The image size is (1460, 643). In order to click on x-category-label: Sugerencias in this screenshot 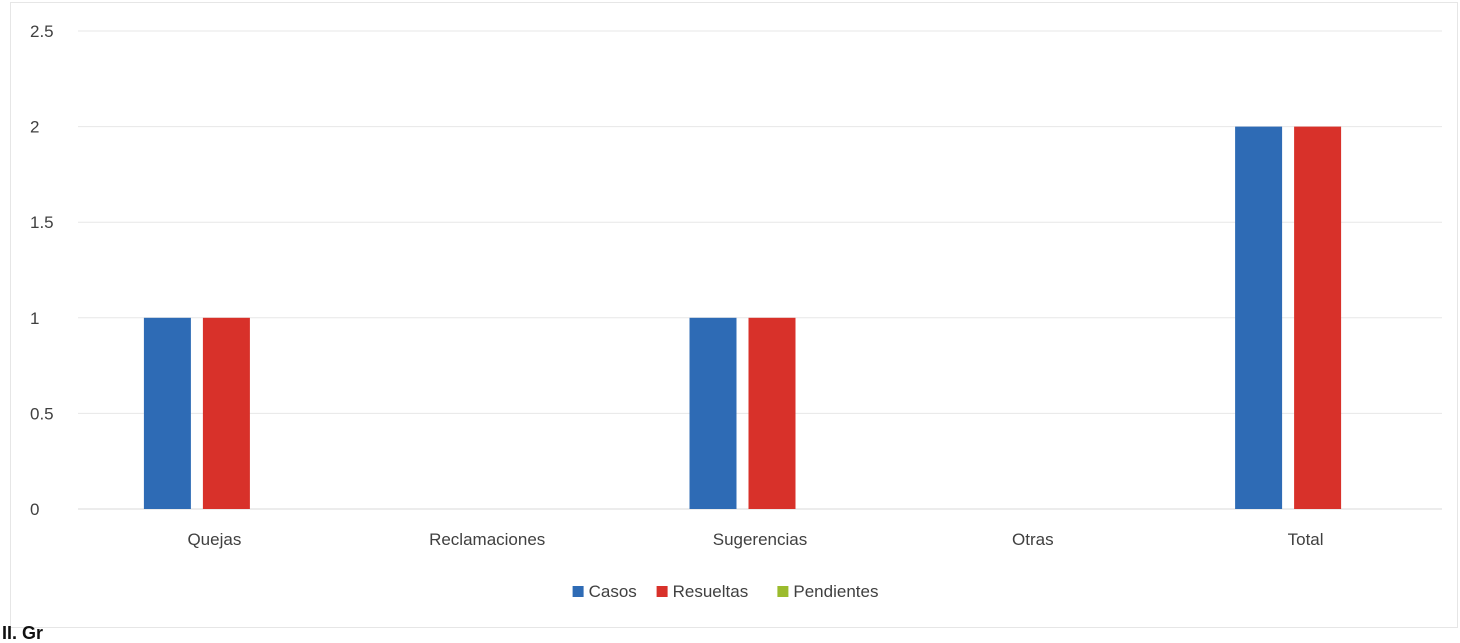, I will do `click(760, 539)`.